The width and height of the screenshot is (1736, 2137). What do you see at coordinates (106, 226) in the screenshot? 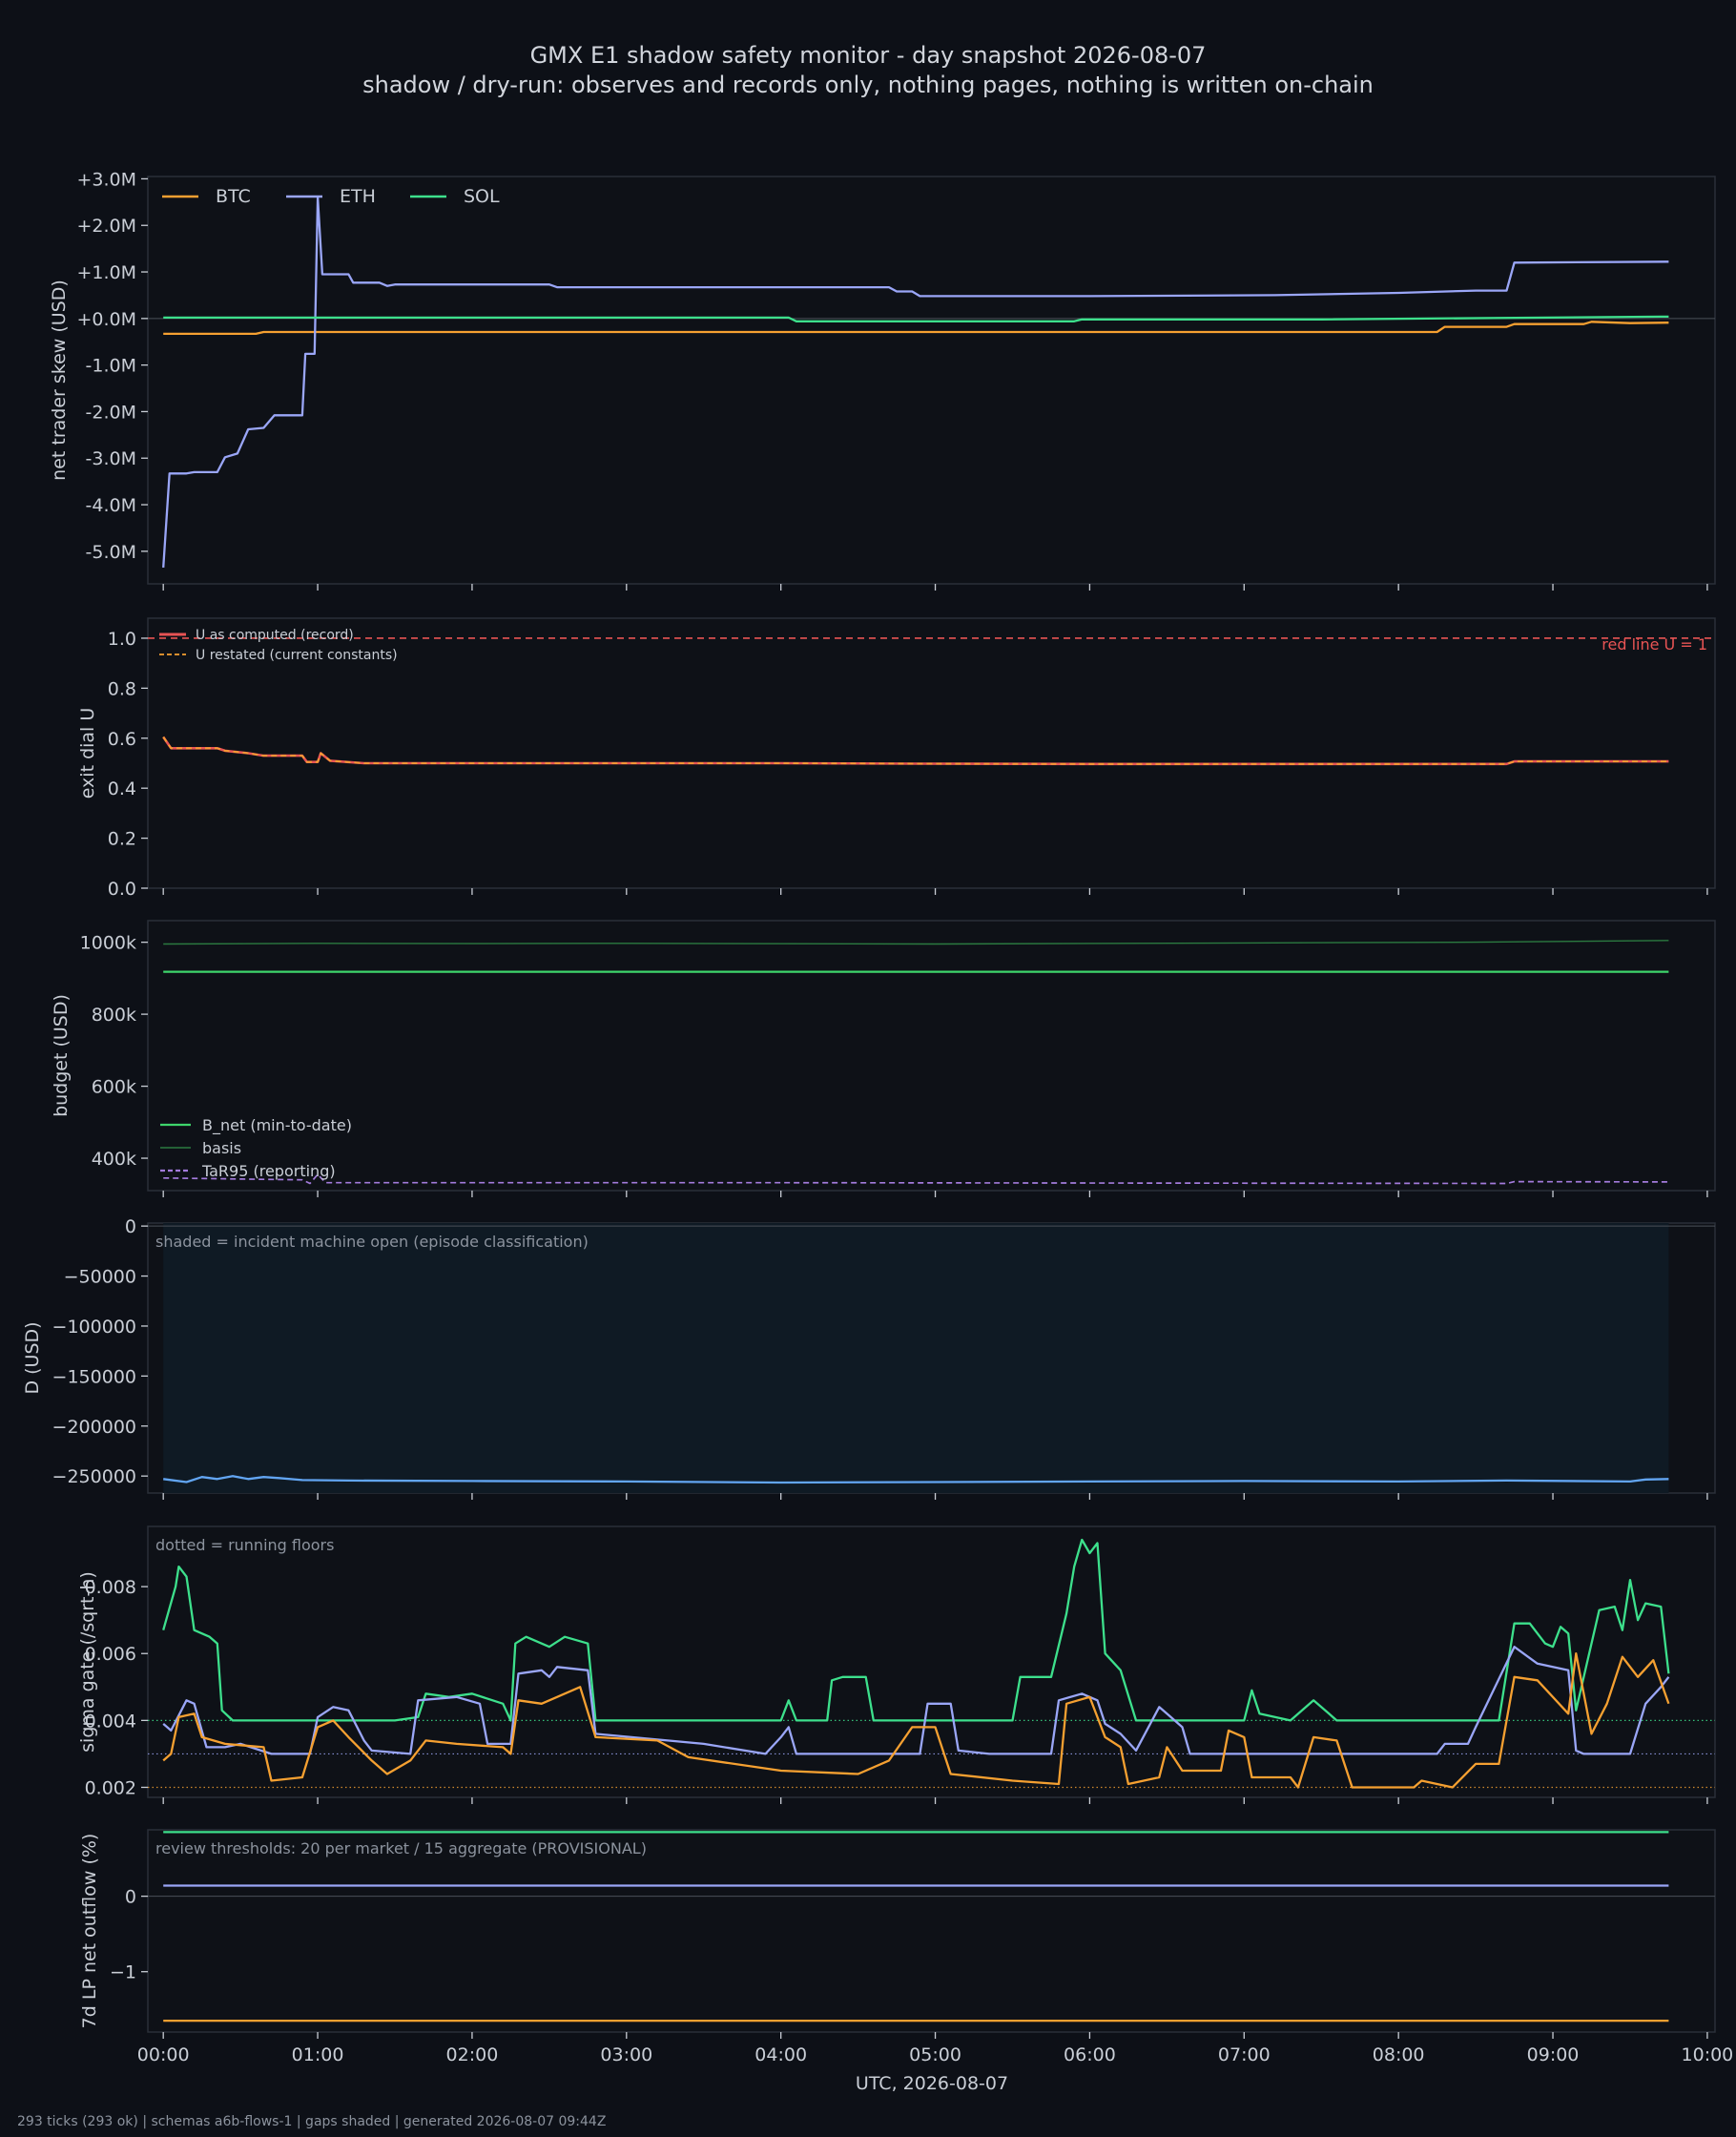
I see `y-tick-label: +2.0M` at bounding box center [106, 226].